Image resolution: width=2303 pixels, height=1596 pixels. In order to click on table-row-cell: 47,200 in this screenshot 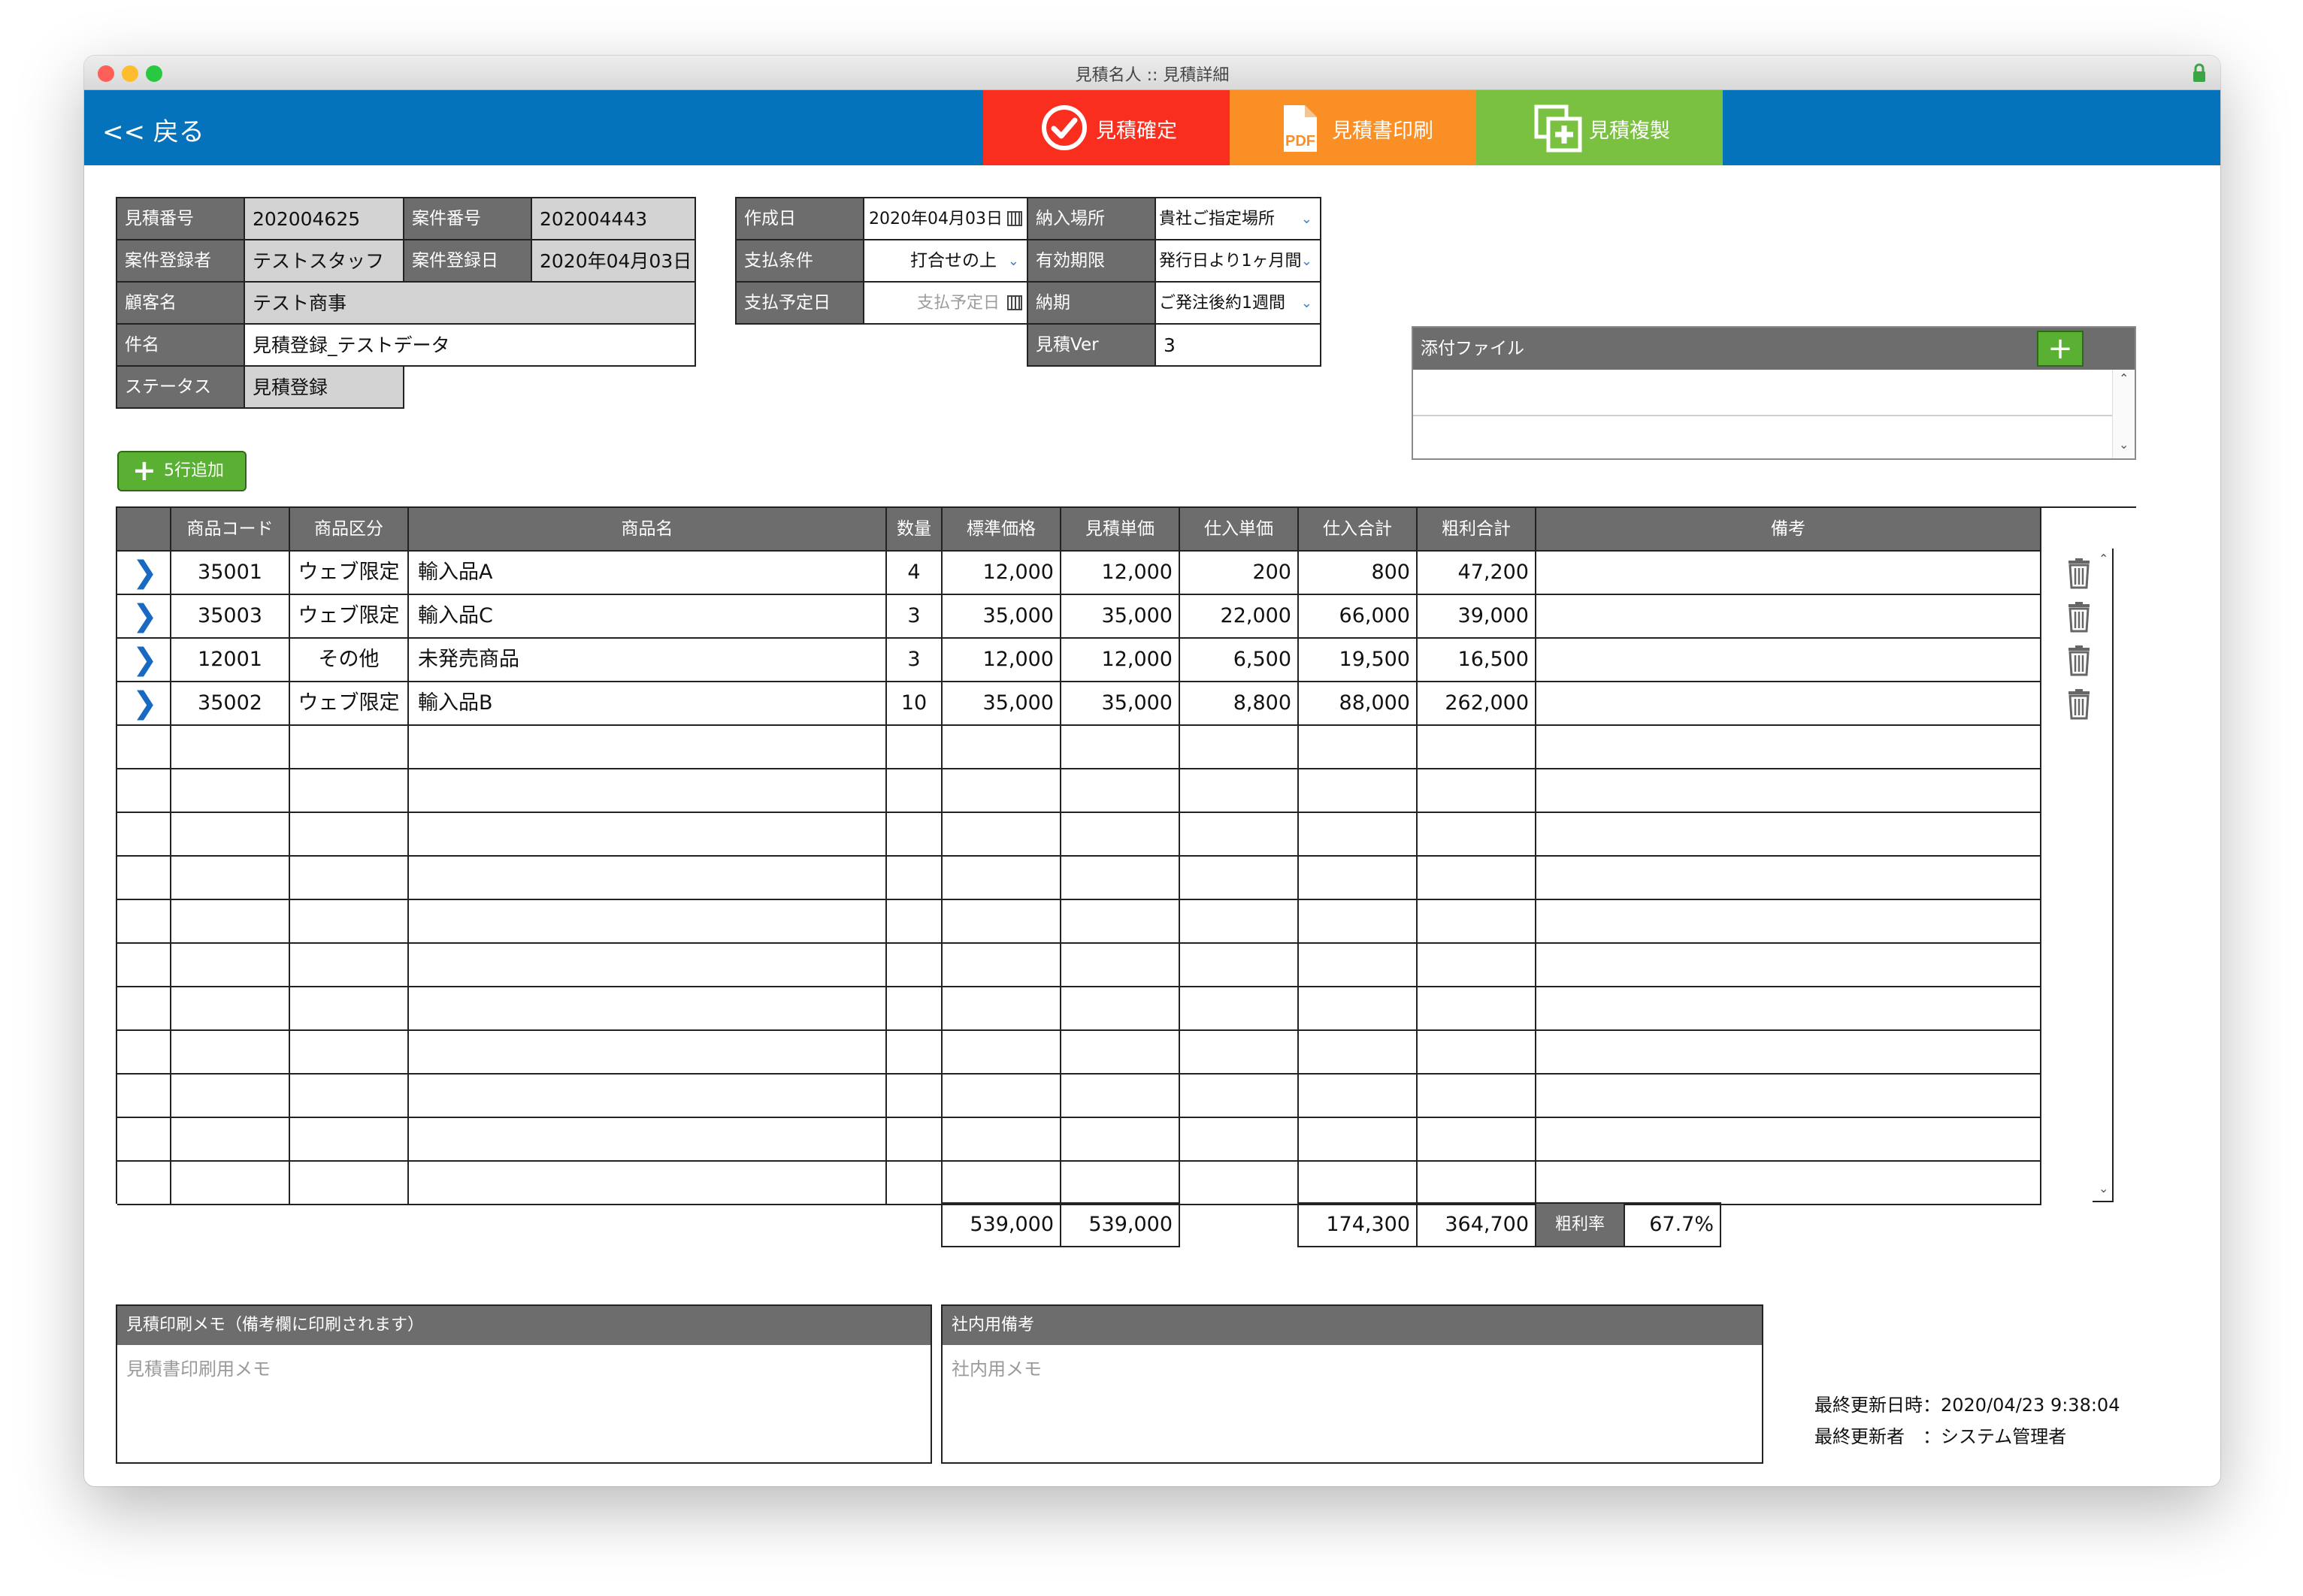, I will do `click(1477, 573)`.